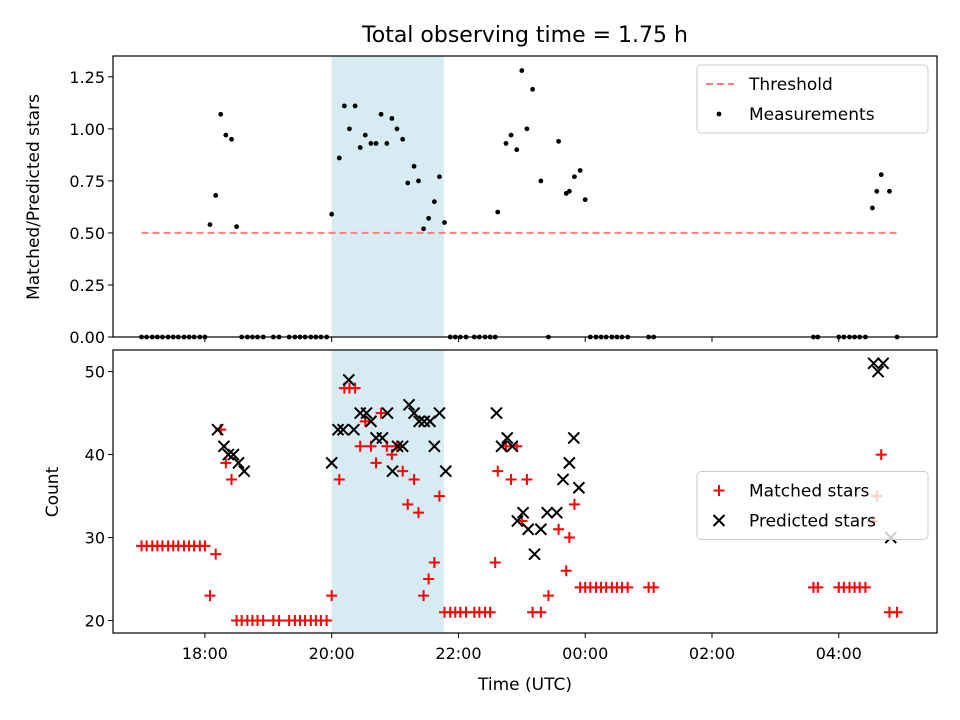  What do you see at coordinates (95, 538) in the screenshot?
I see `y-tick-label: 30` at bounding box center [95, 538].